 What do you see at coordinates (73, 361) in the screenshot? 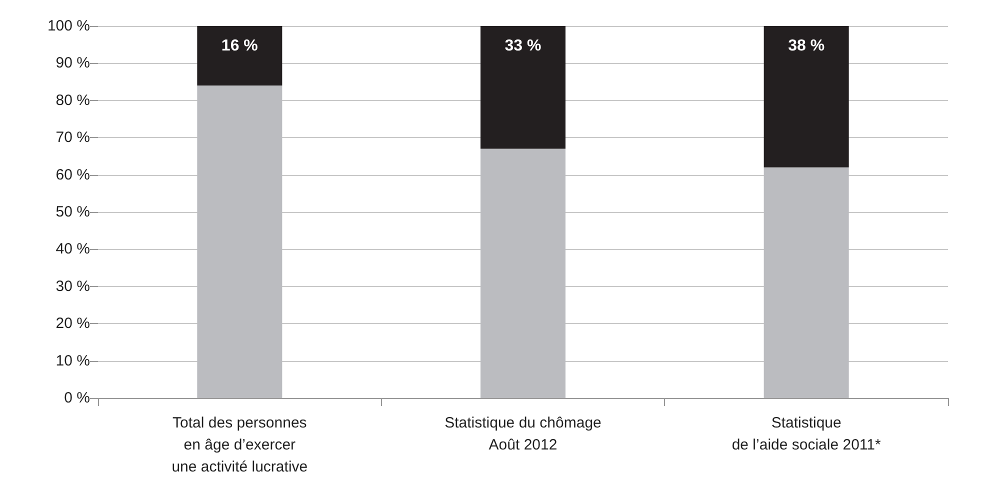
I see `y-tick-label: 10 %` at bounding box center [73, 361].